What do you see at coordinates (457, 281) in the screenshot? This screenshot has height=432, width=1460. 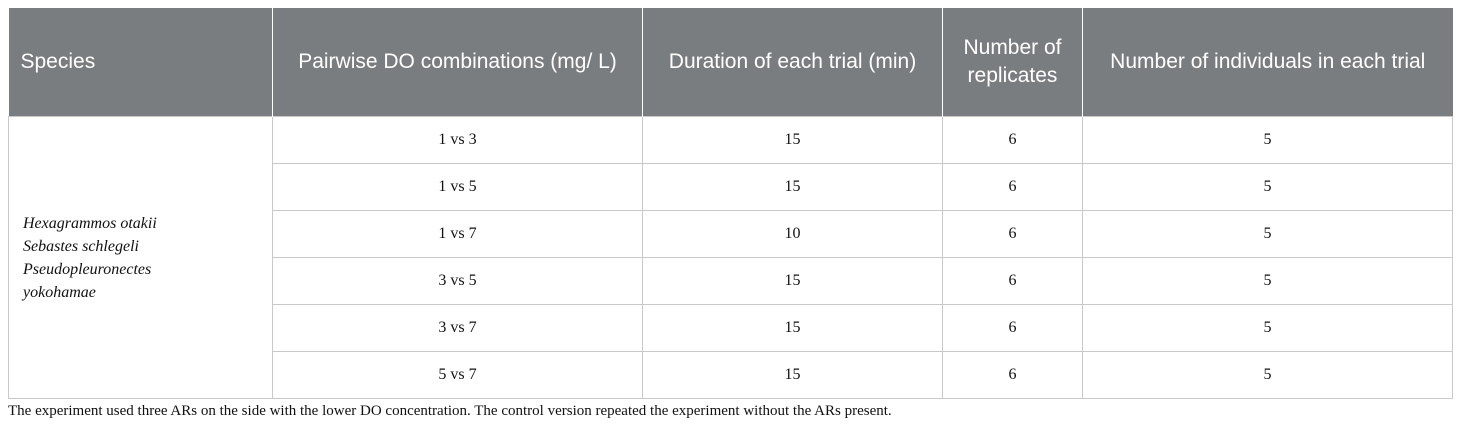 I see `cell-combination: 3 vs 5` at bounding box center [457, 281].